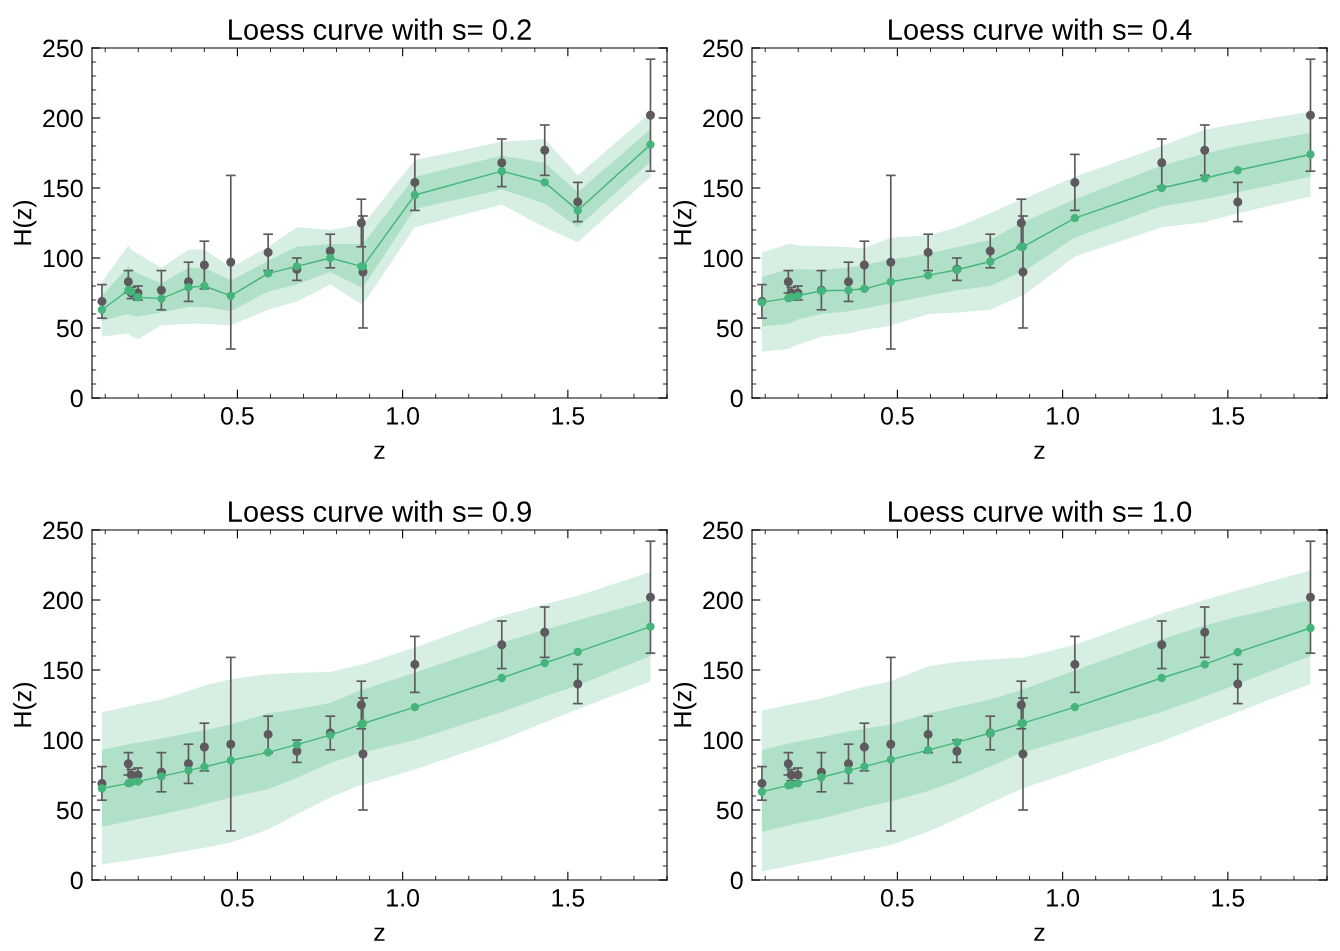 The width and height of the screenshot is (1340, 951). What do you see at coordinates (1040, 29) in the screenshot?
I see `chart-title: Loess curve with s= 0.4` at bounding box center [1040, 29].